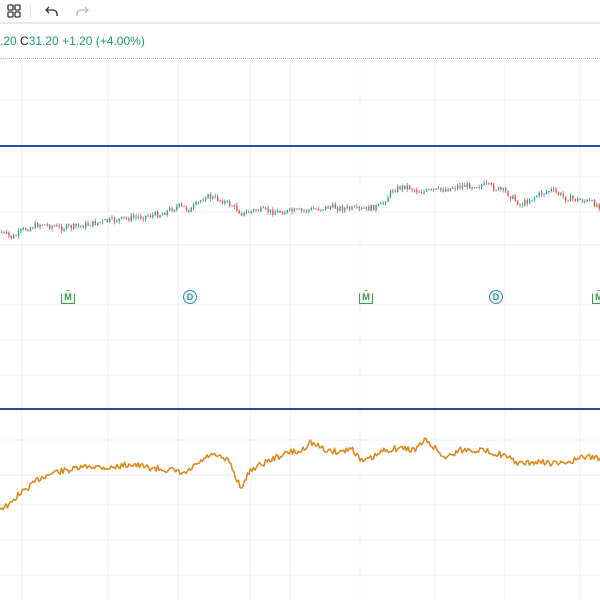 The height and width of the screenshot is (600, 600). I want to click on layout-grid-icon, so click(14, 11).